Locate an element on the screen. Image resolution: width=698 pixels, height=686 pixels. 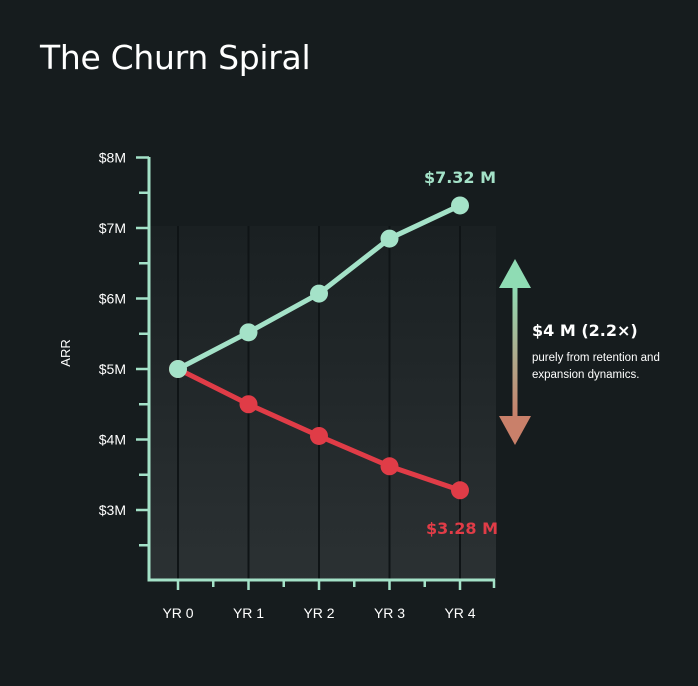
callout-headline: $4 M (2.2×) is located at coordinates (585, 330).